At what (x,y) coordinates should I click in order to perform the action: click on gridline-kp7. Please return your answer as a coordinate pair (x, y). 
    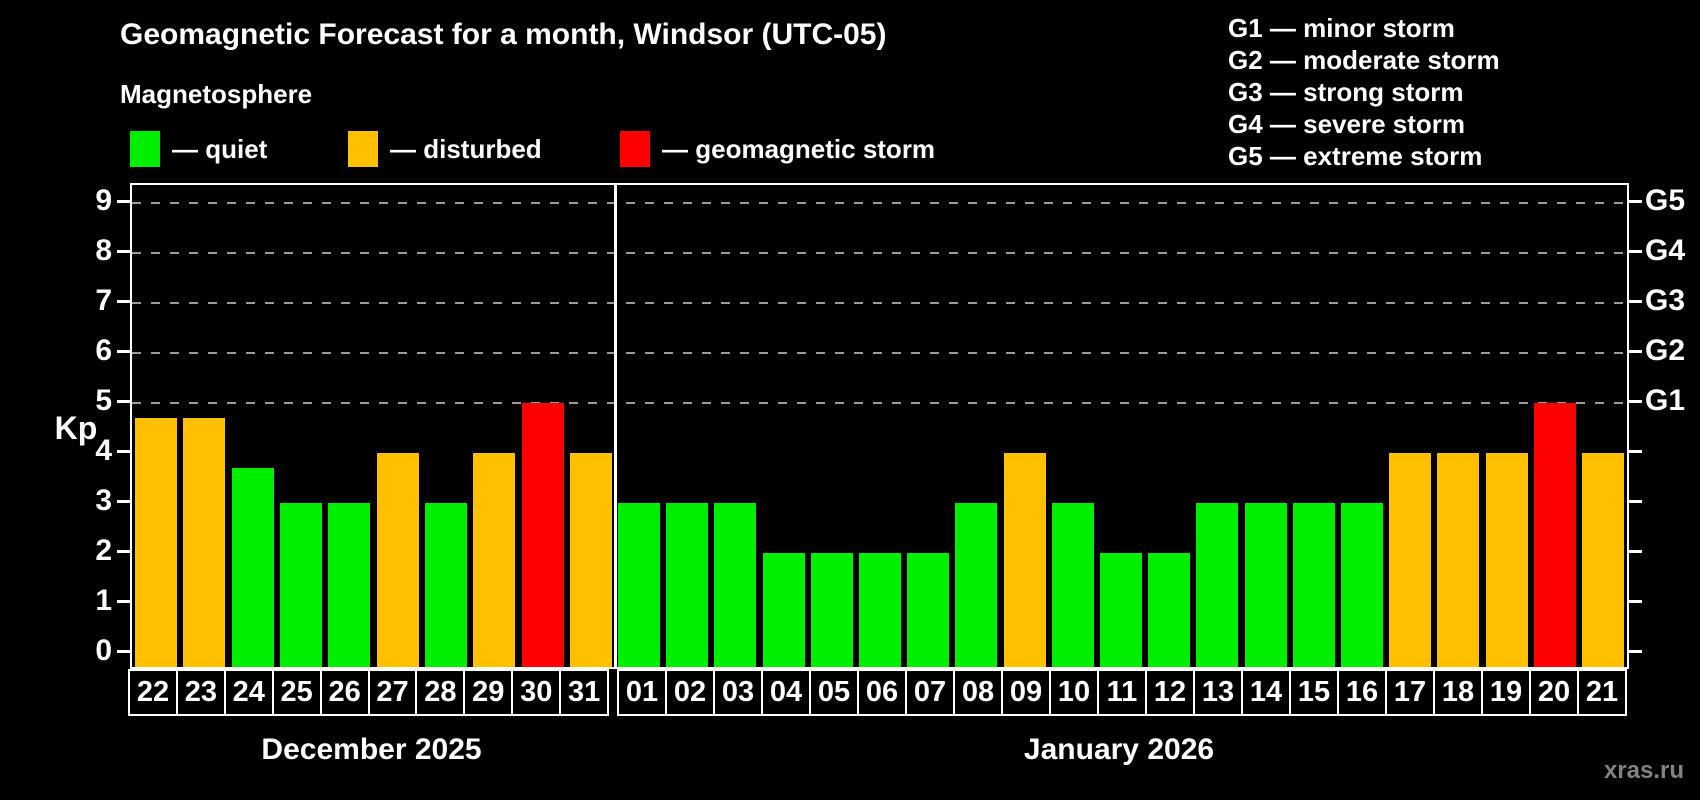
    Looking at the image, I should click on (879, 303).